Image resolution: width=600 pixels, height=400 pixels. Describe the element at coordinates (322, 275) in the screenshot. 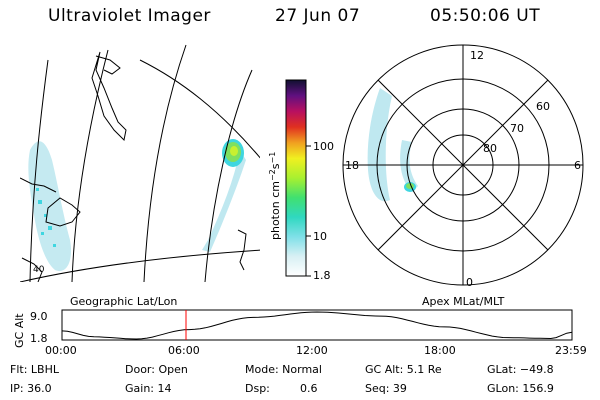

I see `colorbar-tick-min: 1.8` at that location.